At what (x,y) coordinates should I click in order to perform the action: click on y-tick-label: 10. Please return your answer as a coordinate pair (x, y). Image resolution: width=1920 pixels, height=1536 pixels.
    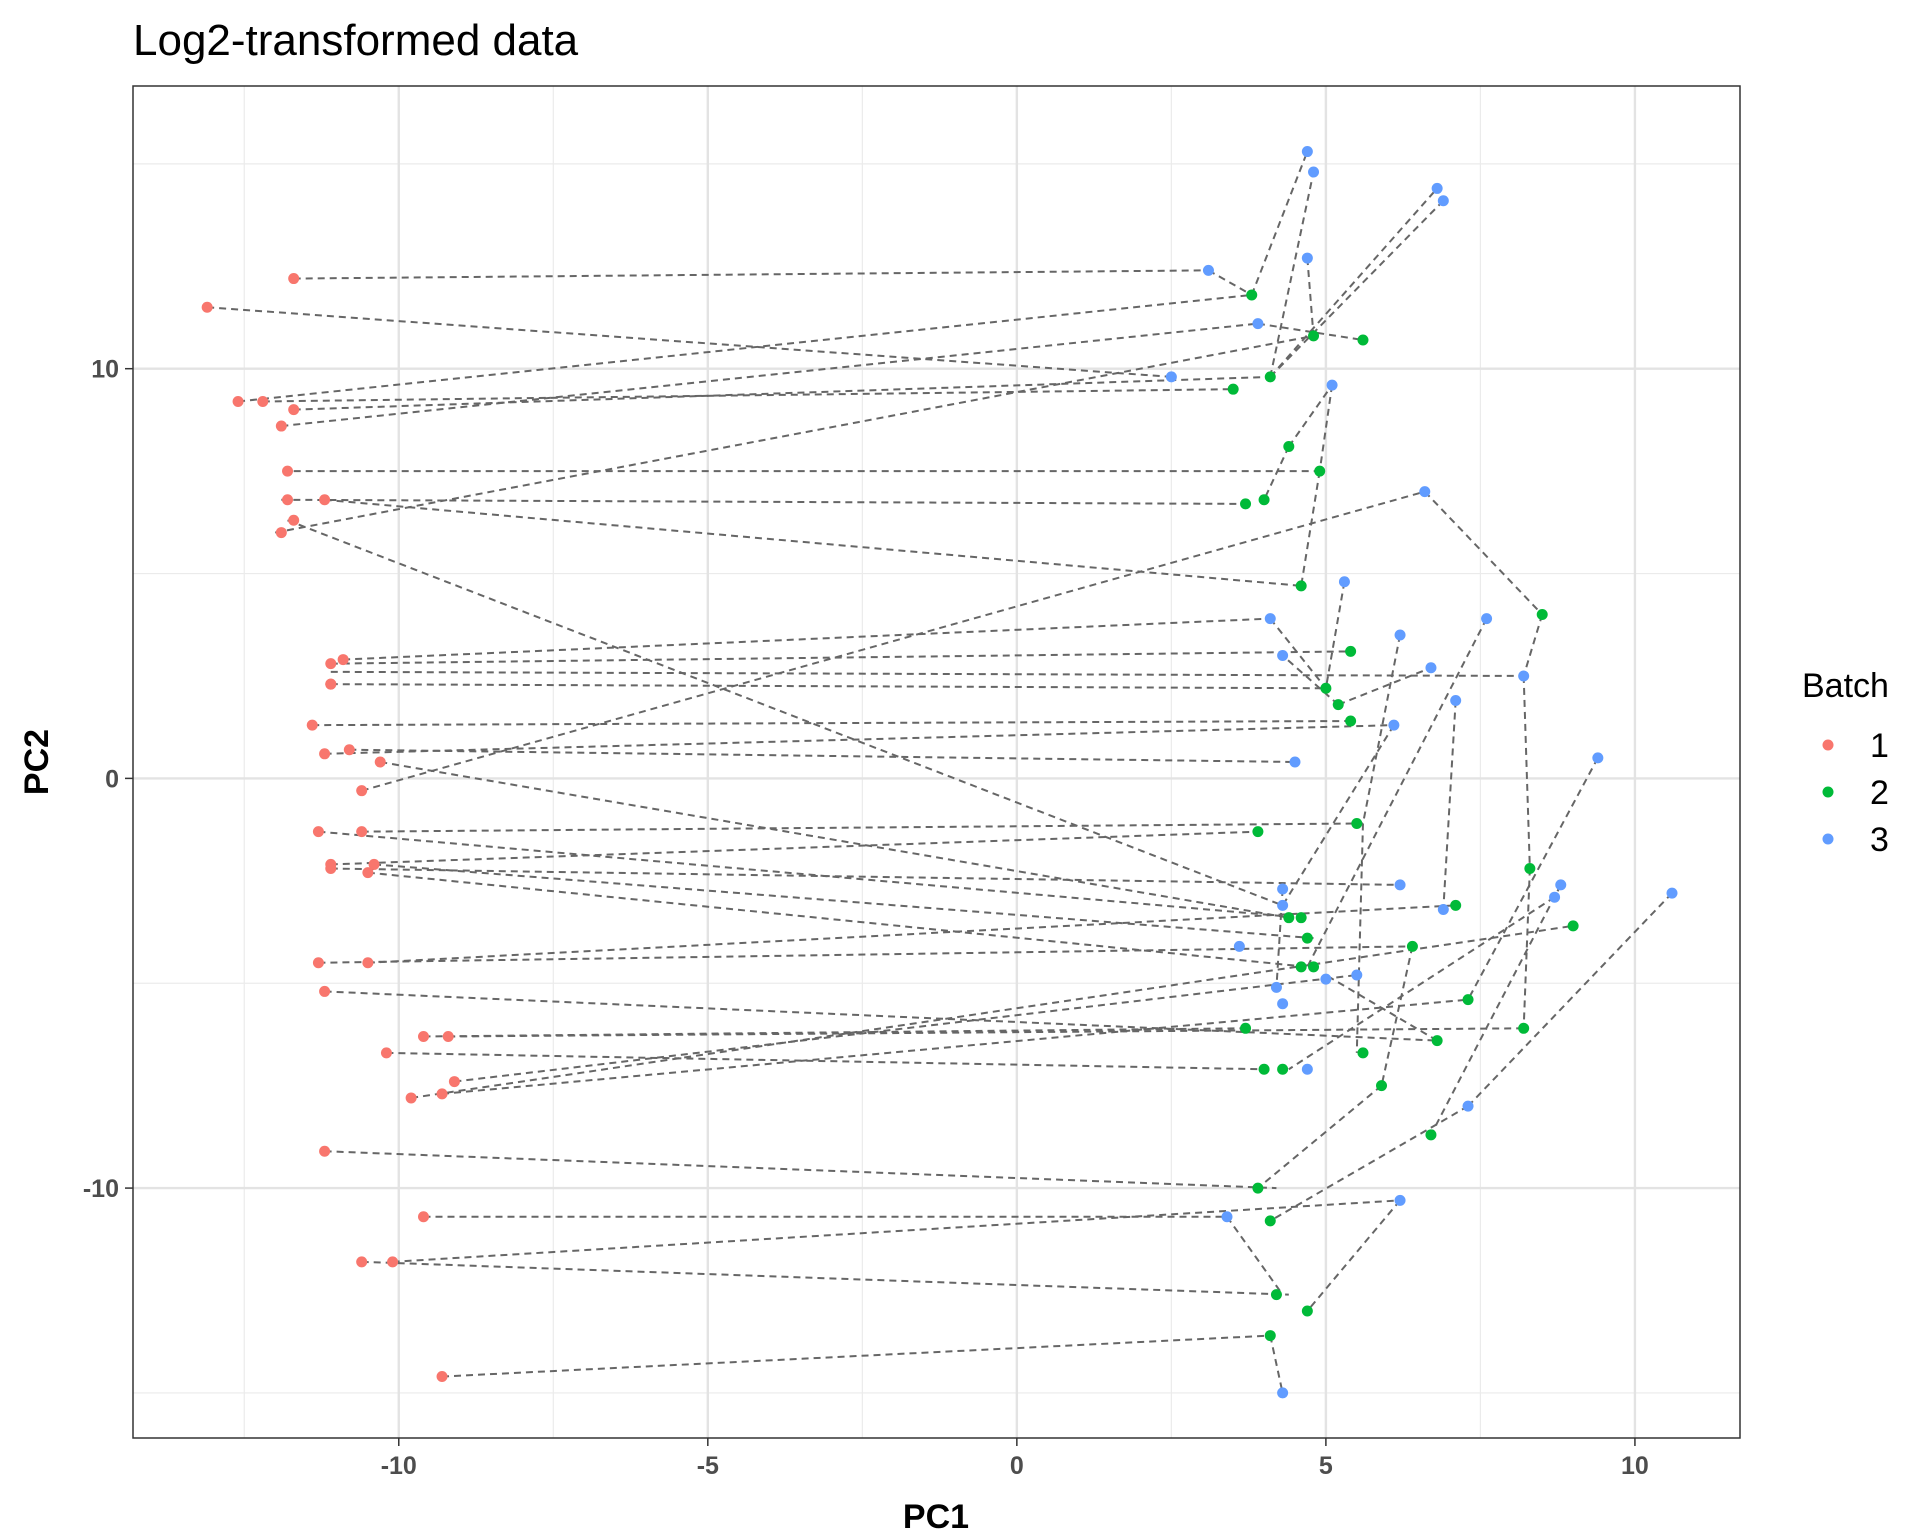
    Looking at the image, I should click on (105, 370).